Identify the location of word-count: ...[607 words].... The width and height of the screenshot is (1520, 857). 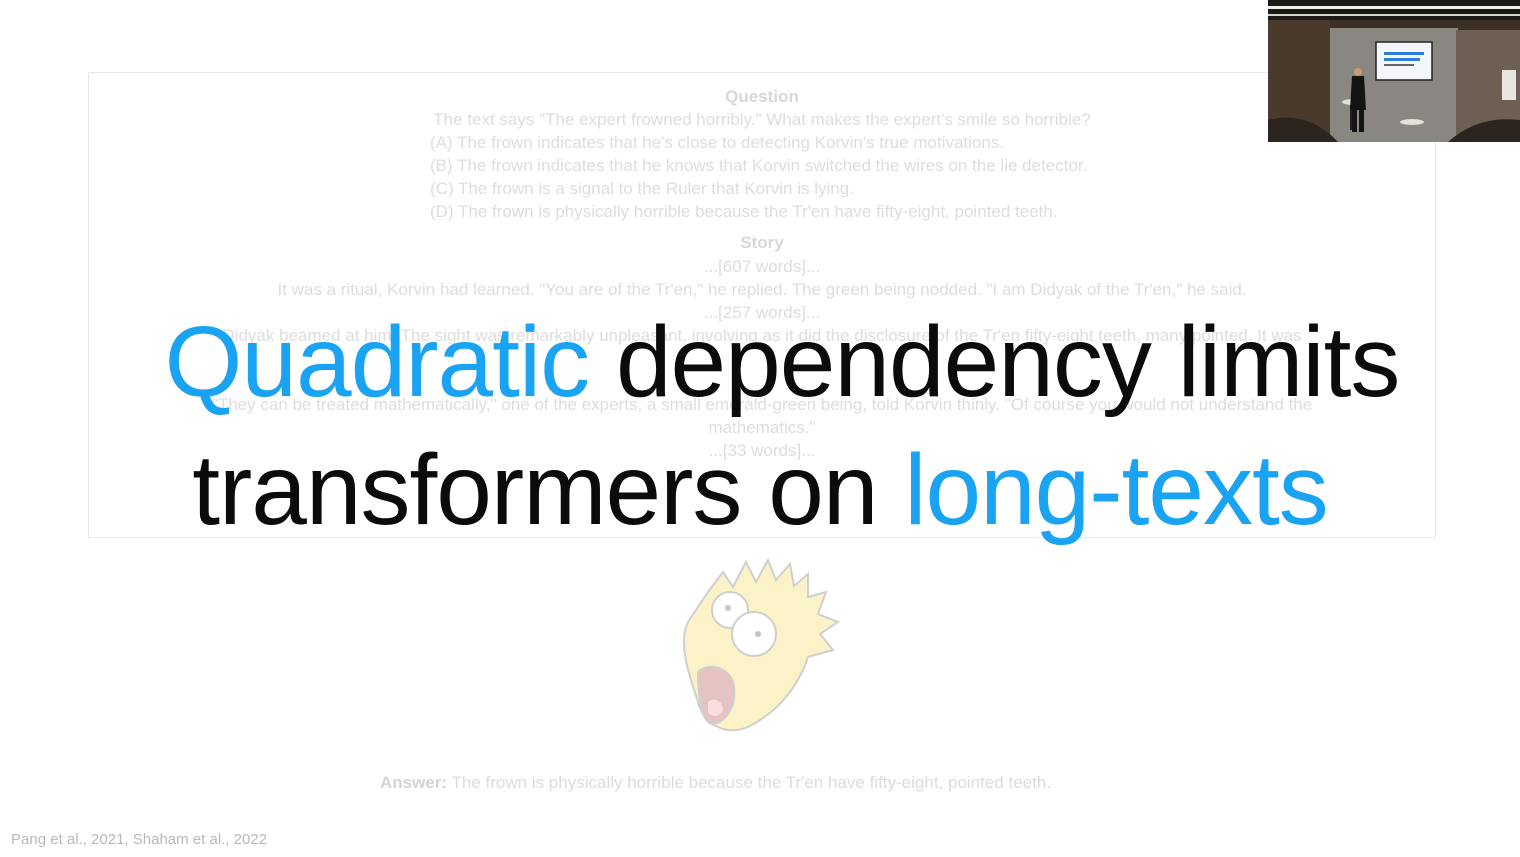
(762, 266).